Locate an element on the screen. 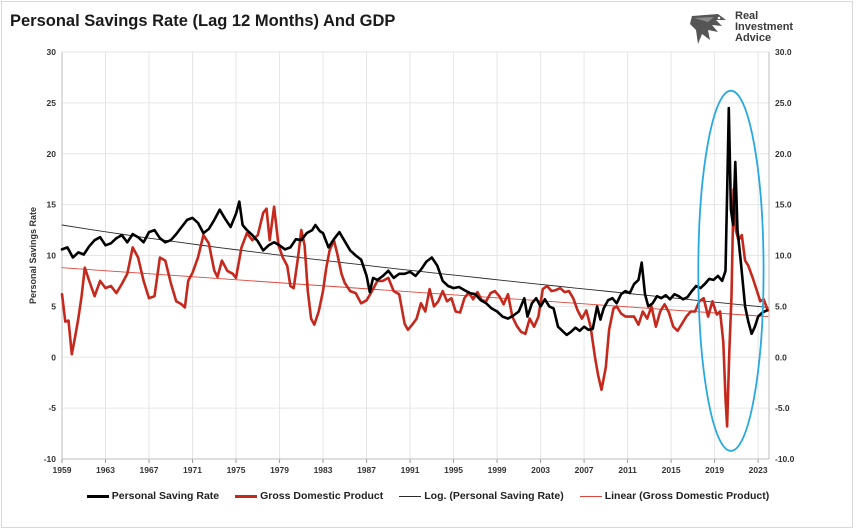  x-tick-label: 2007 is located at coordinates (584, 470).